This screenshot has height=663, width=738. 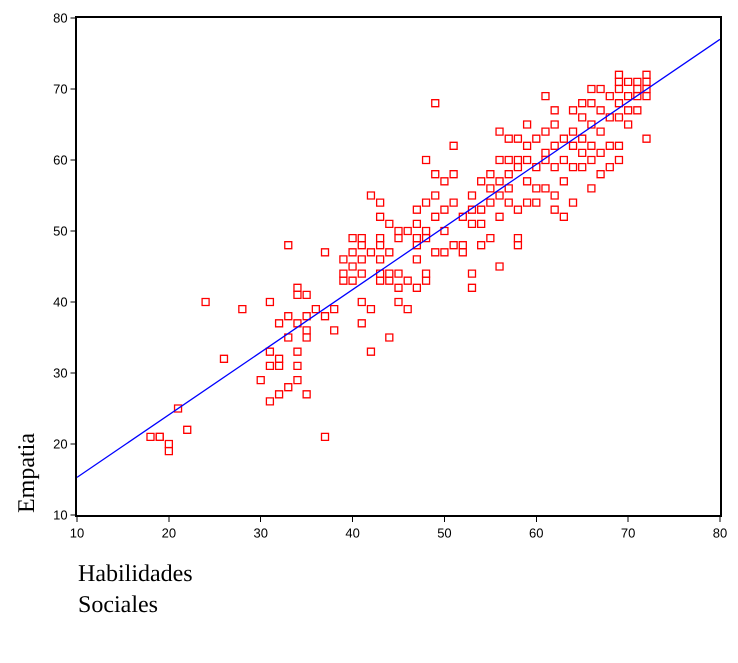 What do you see at coordinates (169, 532) in the screenshot?
I see `x-tick-label: 20` at bounding box center [169, 532].